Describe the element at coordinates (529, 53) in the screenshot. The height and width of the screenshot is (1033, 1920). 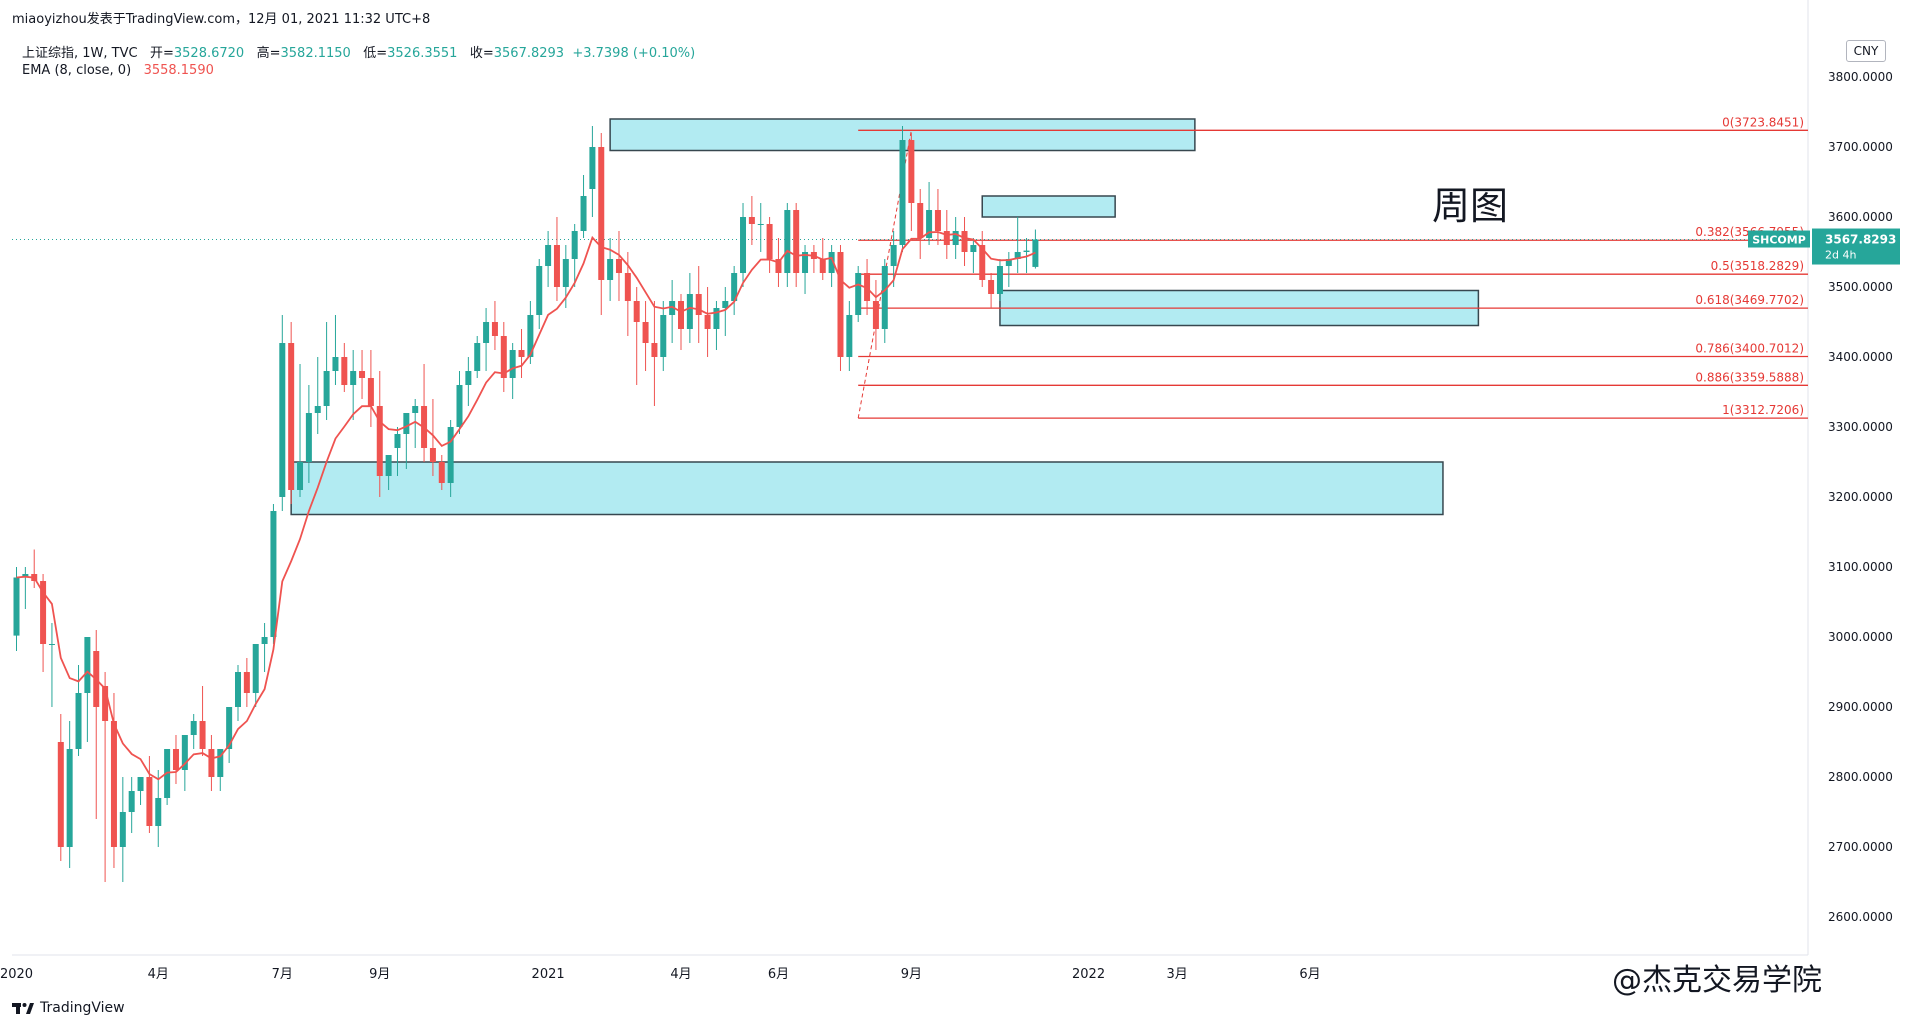
I see `close-value: 3567.8293` at that location.